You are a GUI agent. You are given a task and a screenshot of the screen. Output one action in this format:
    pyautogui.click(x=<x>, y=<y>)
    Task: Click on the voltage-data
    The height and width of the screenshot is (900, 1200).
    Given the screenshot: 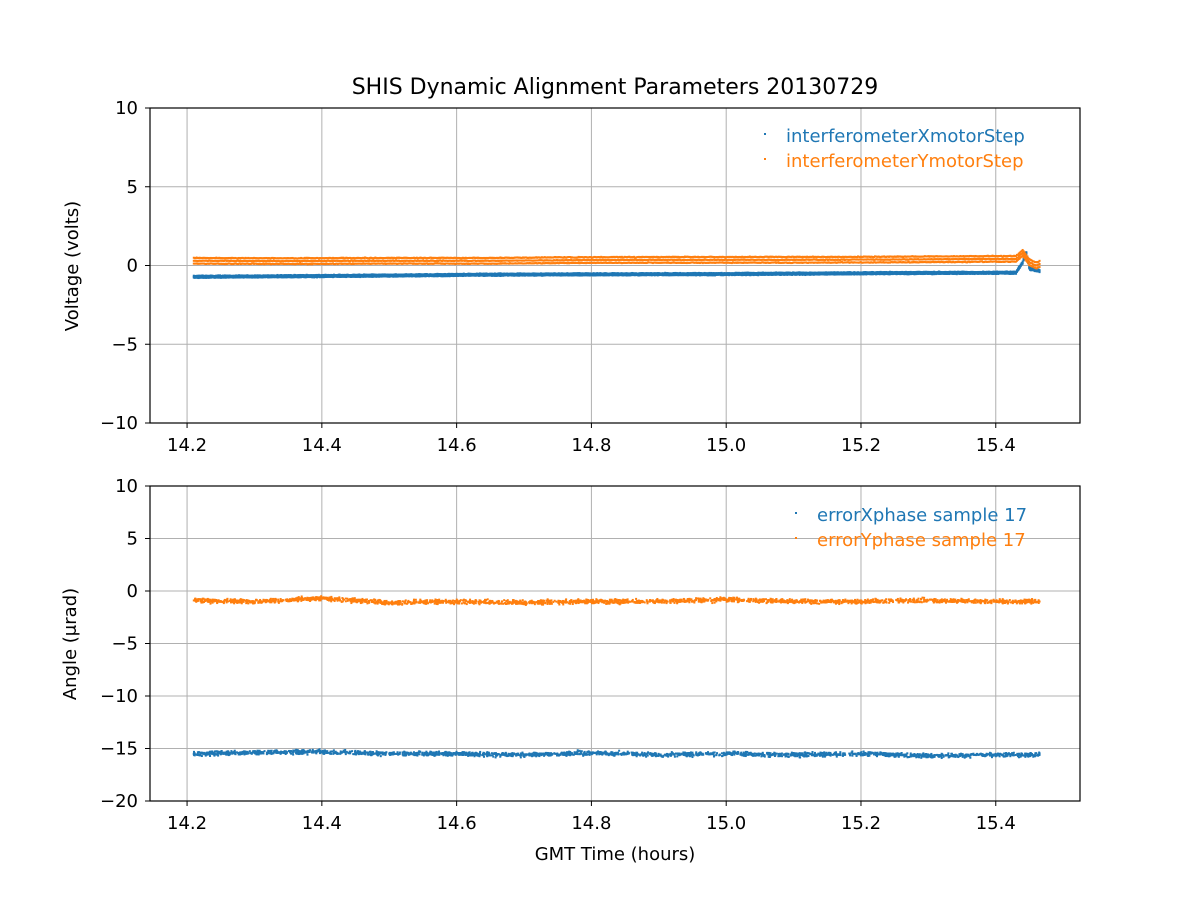 What is the action you would take?
    pyautogui.click(x=616, y=264)
    